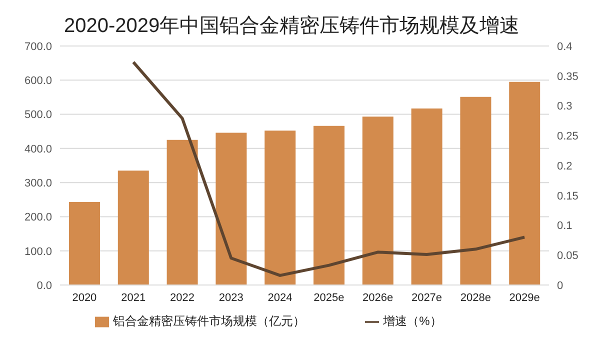  Describe the element at coordinates (84, 298) in the screenshot. I see `x-tick-label: 2020` at that location.